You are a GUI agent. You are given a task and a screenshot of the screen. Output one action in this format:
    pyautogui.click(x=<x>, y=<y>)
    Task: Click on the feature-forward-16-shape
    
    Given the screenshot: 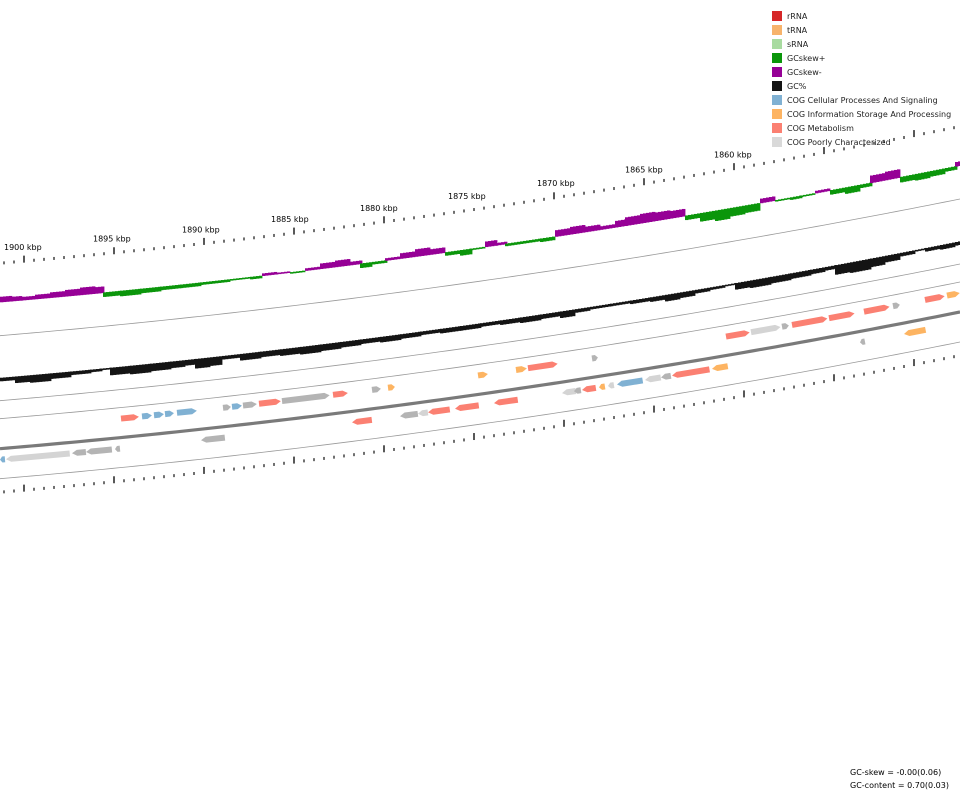 What is the action you would take?
    pyautogui.click(x=542, y=366)
    